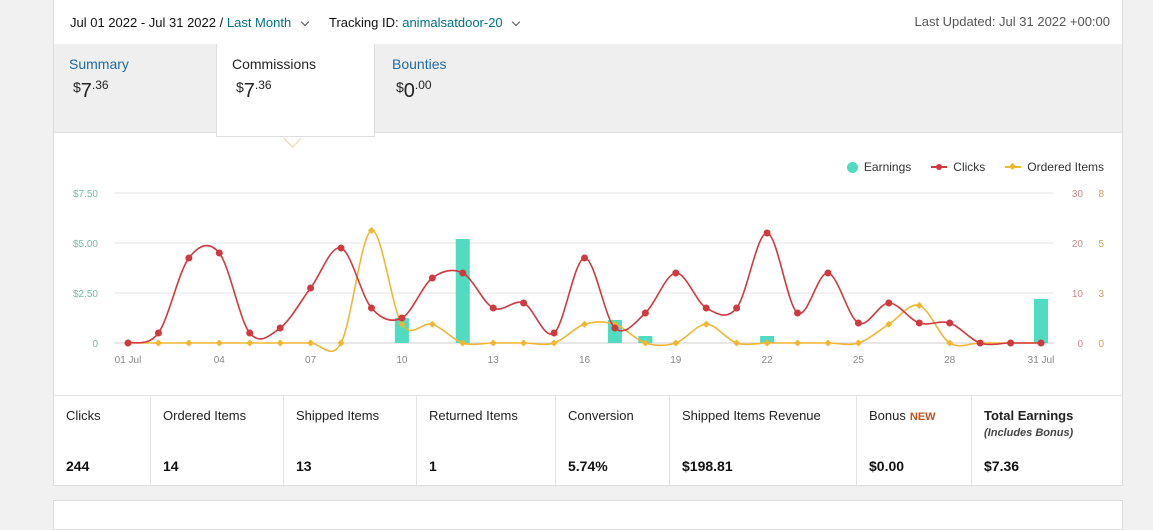  What do you see at coordinates (274, 64) in the screenshot?
I see `tab-label: Commissions` at bounding box center [274, 64].